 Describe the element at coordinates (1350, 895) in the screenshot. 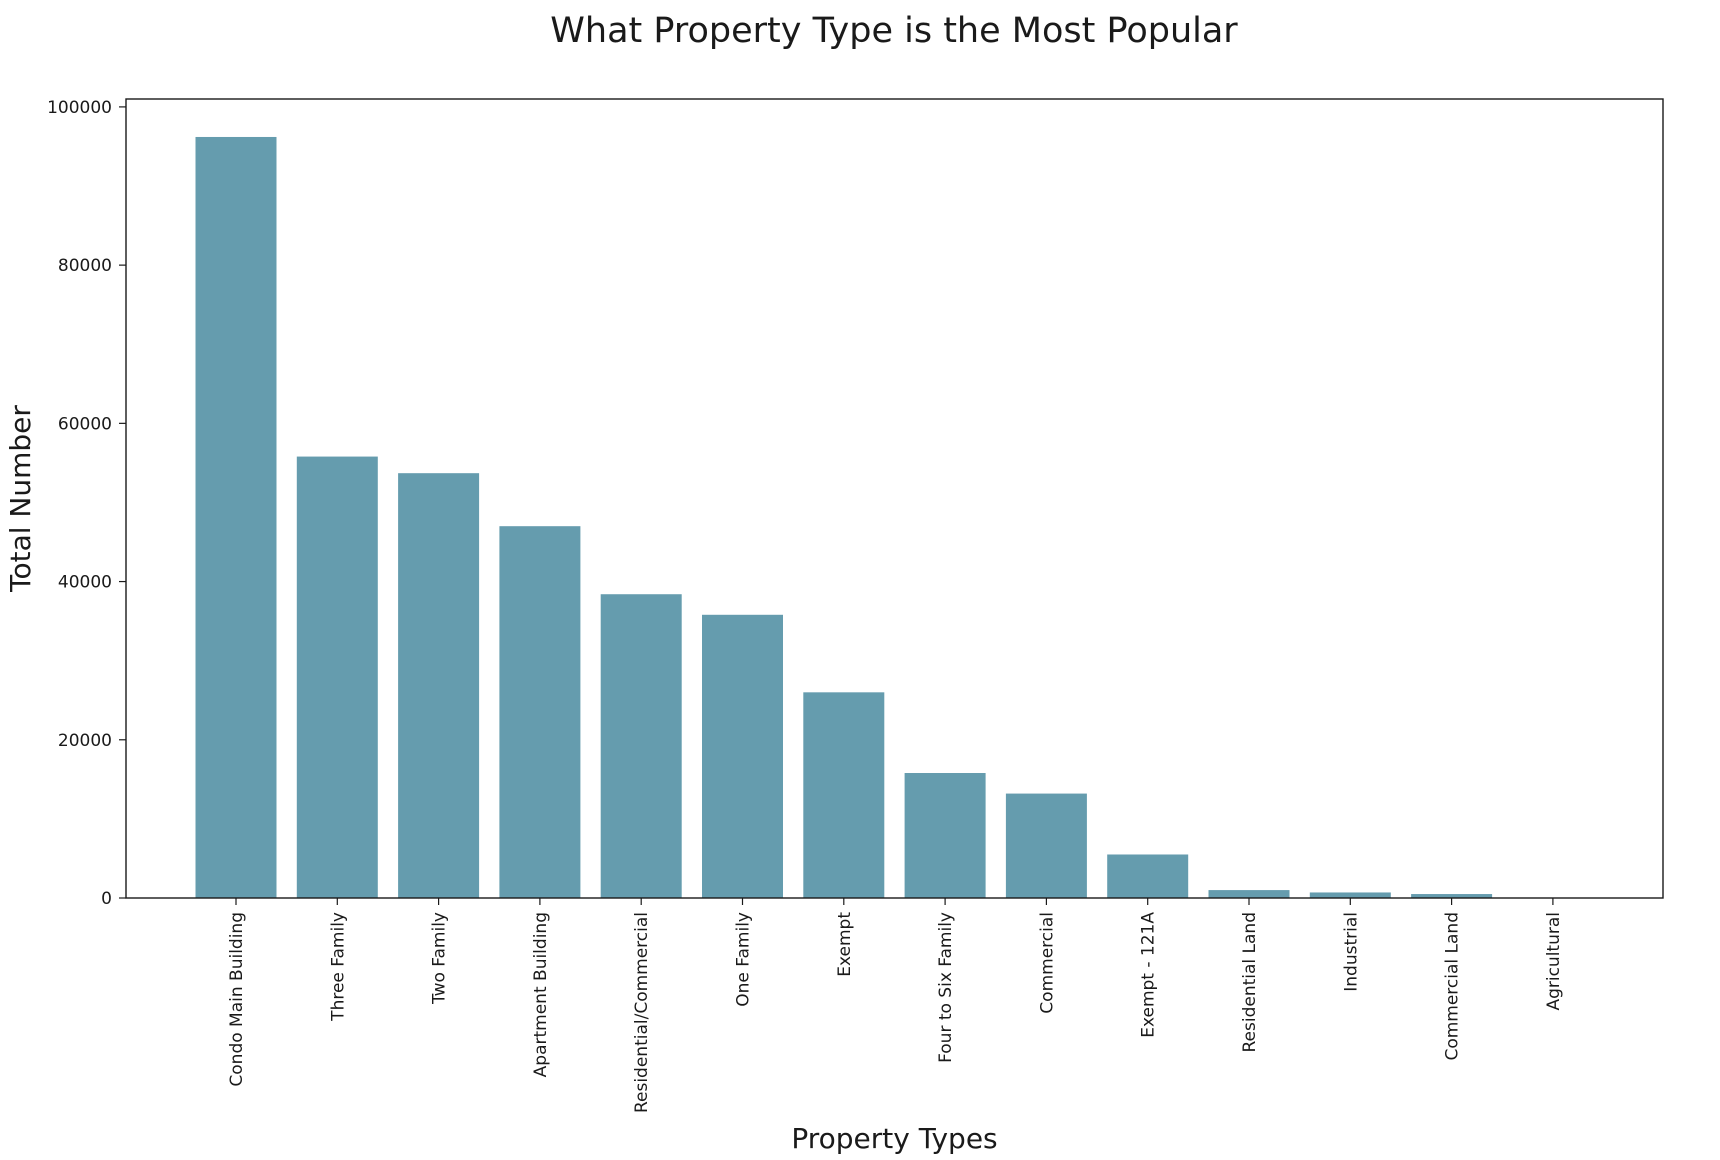

I see `bar-industrial` at that location.